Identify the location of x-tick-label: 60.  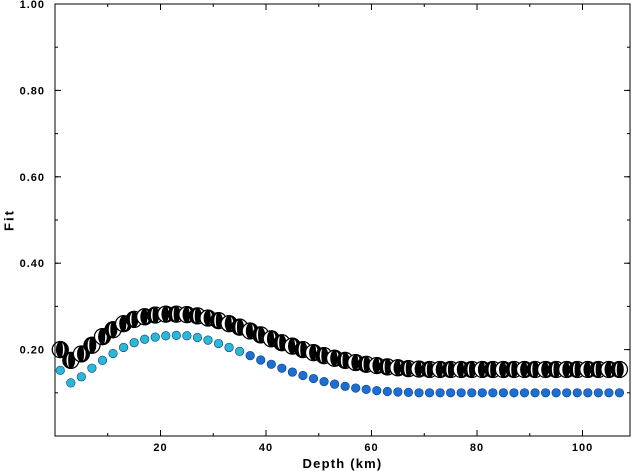
(371, 448).